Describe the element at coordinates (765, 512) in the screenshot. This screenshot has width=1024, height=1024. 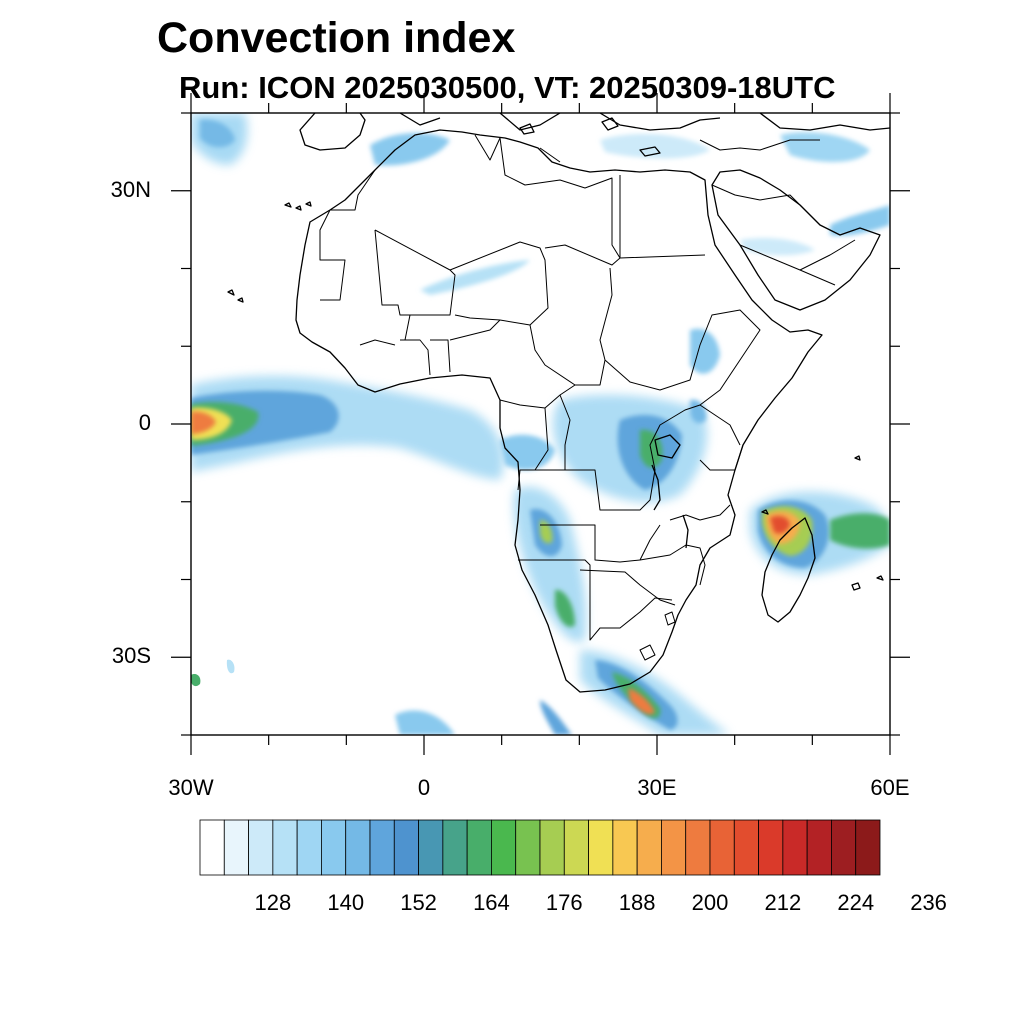
I see `comoros` at that location.